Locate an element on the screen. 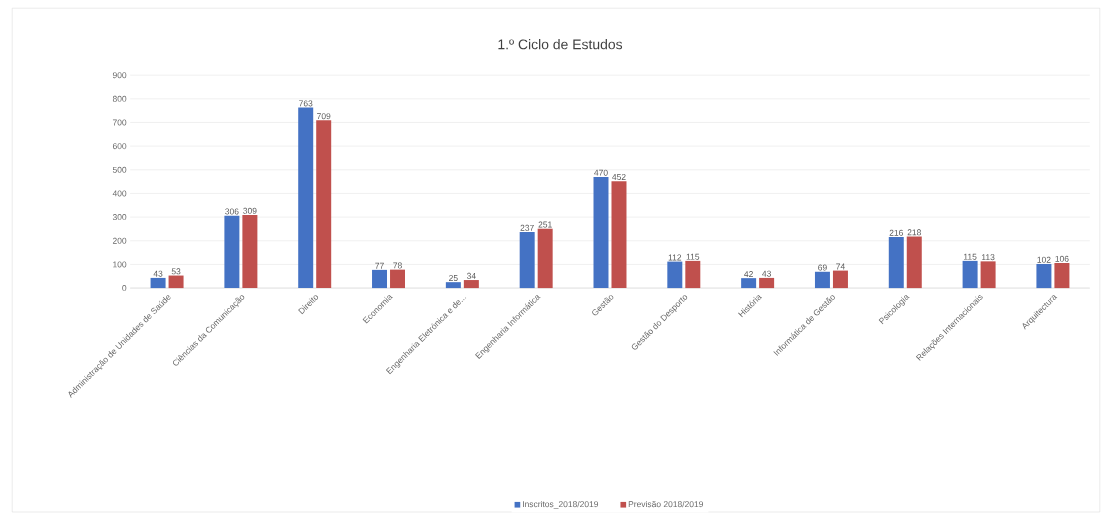 The image size is (1106, 520). data-label: 77 is located at coordinates (379, 265).